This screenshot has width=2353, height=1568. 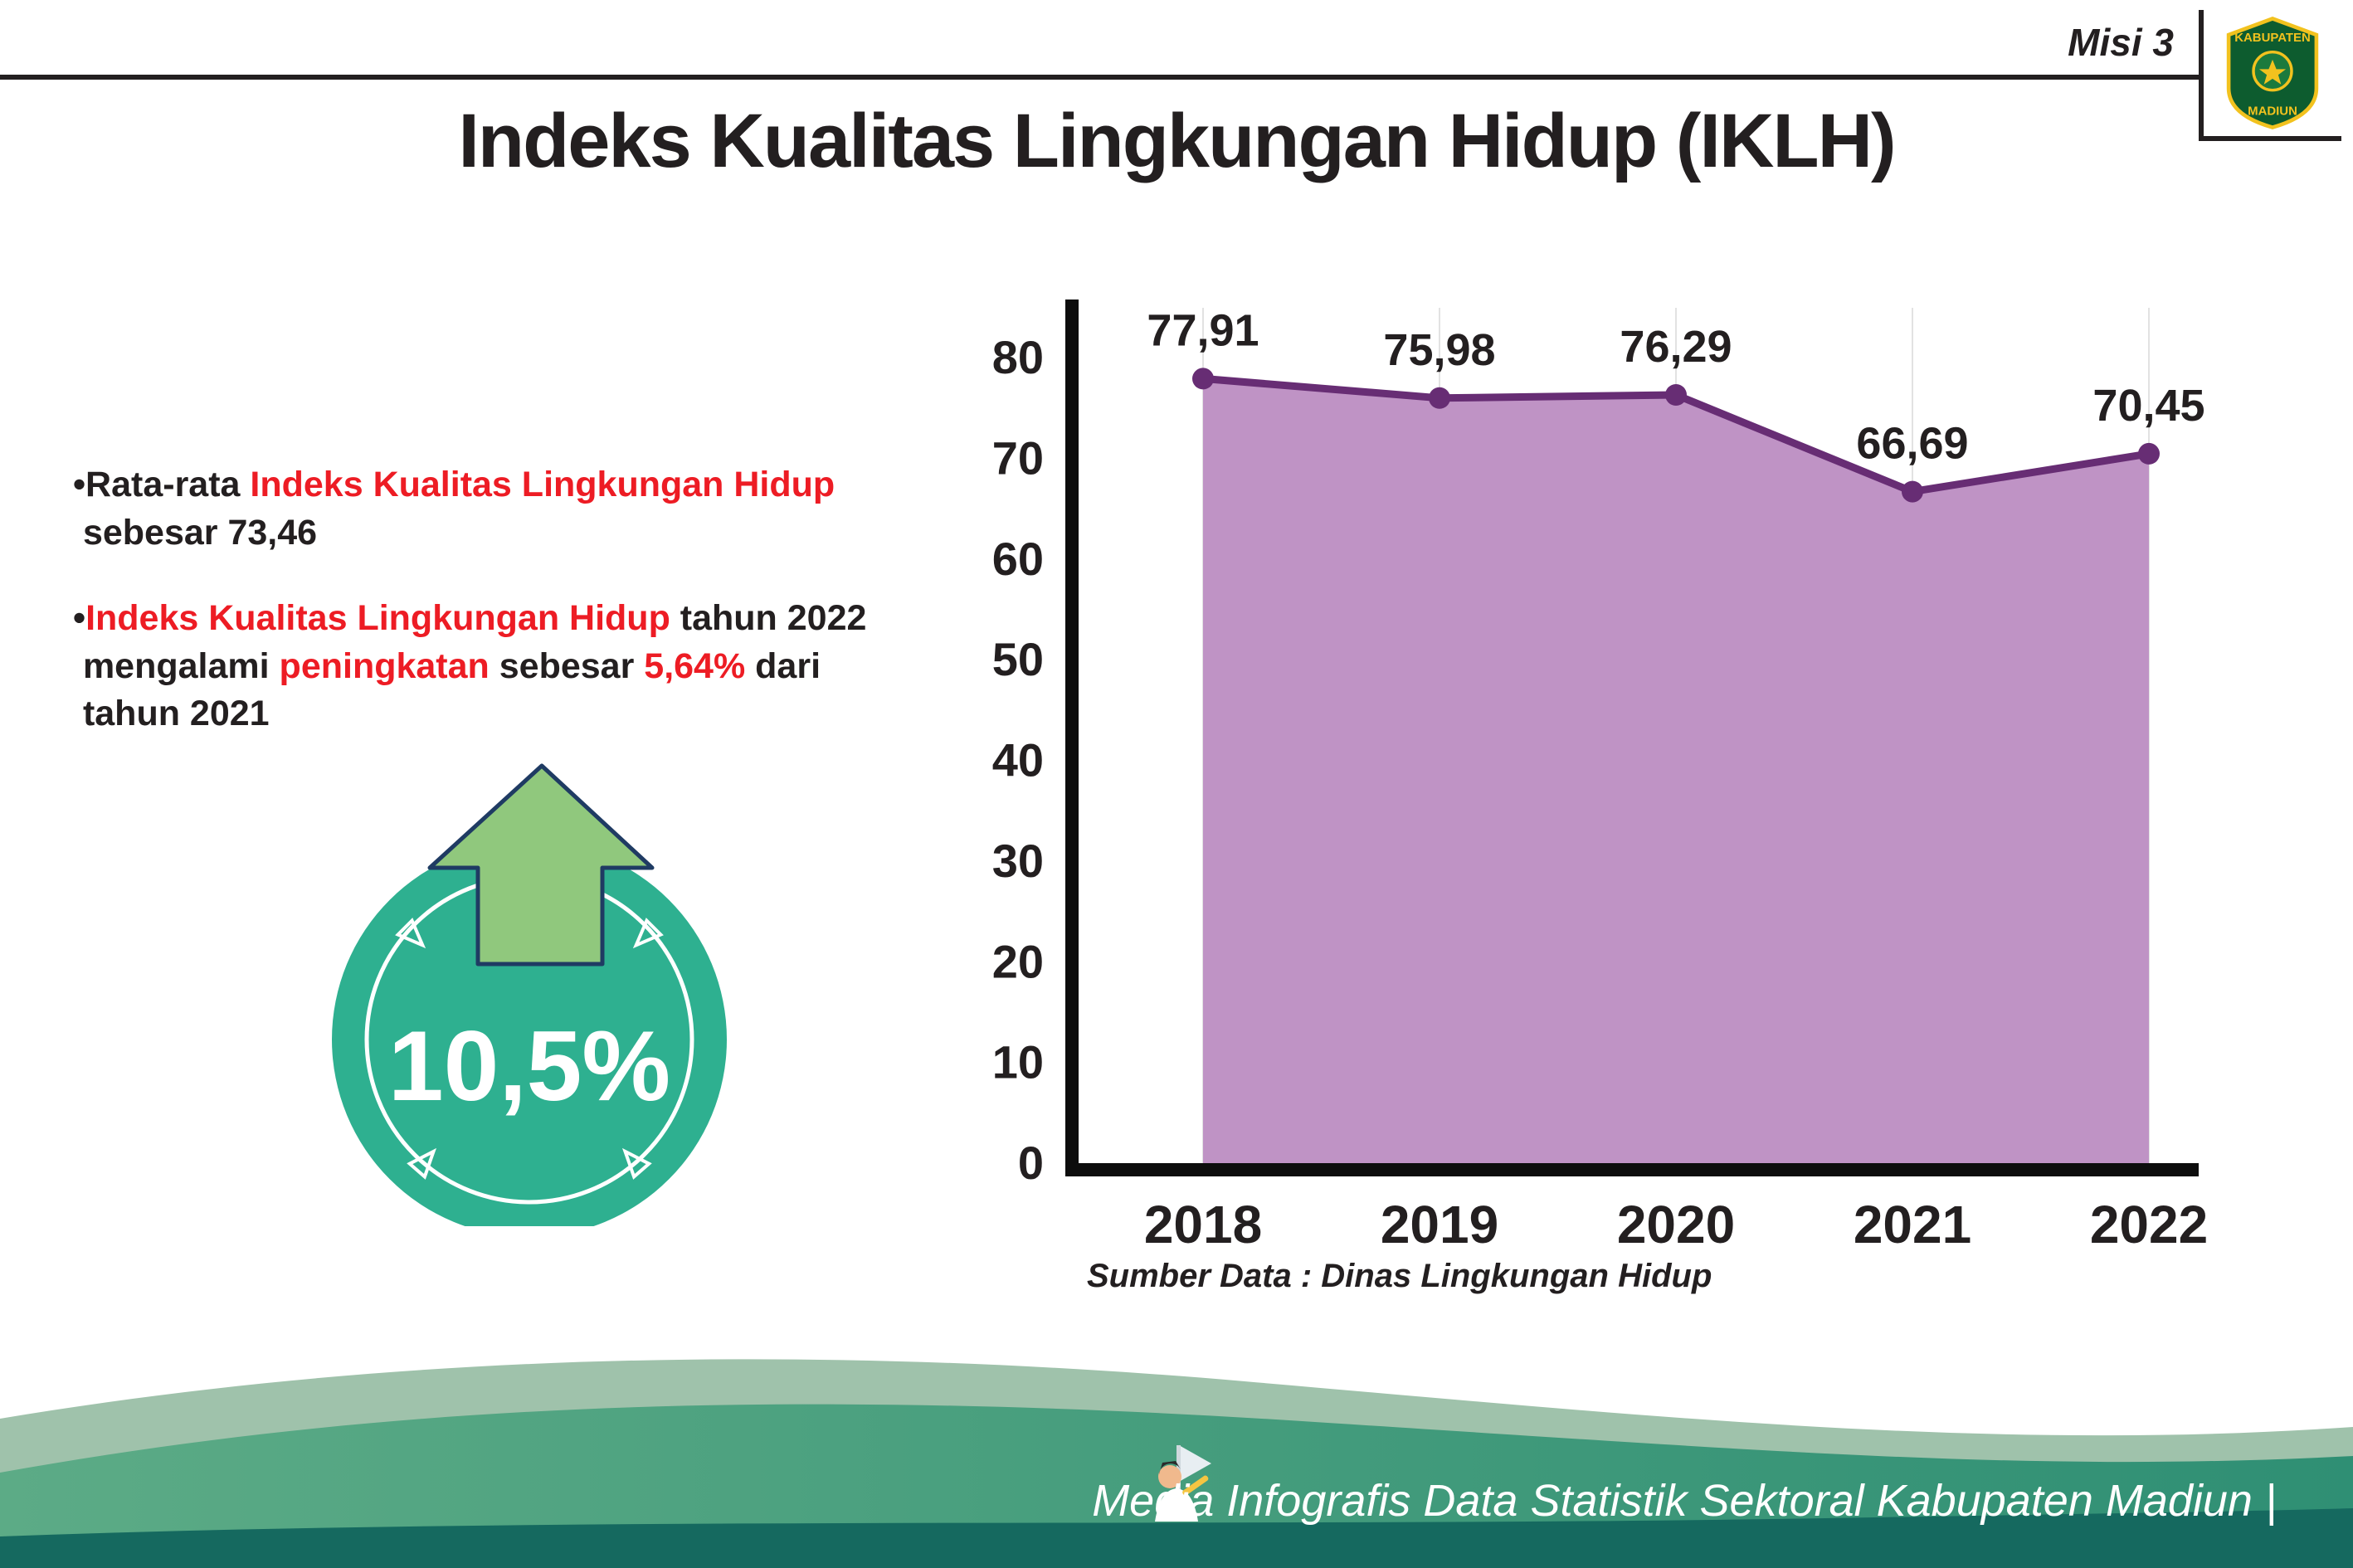 I want to click on bullet-text-segment: tahun 2021, so click(x=171, y=714).